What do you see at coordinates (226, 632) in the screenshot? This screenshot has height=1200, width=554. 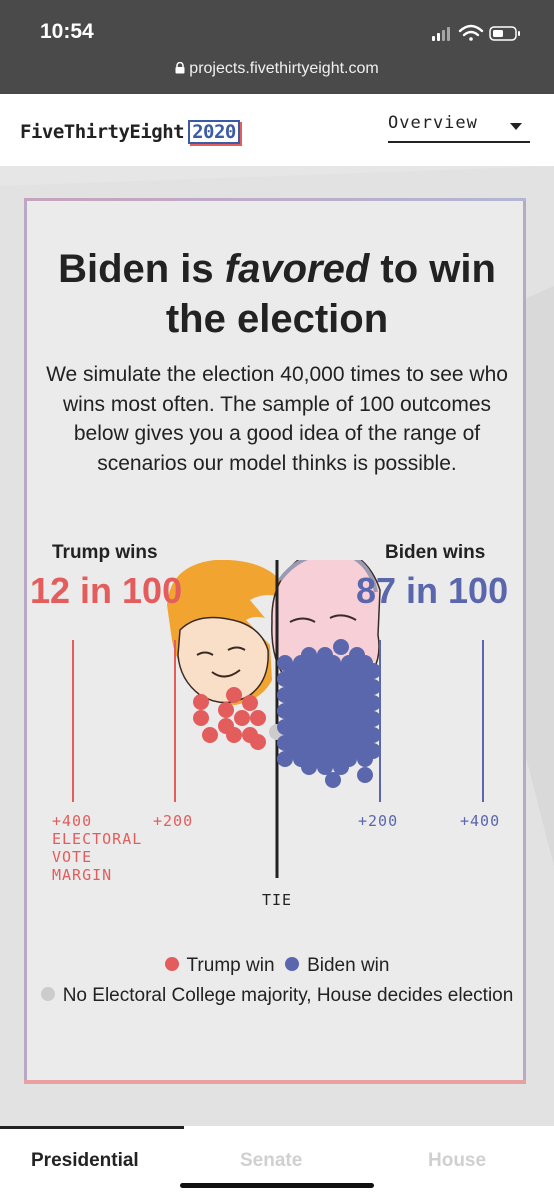 I see `trump-face-illustration` at bounding box center [226, 632].